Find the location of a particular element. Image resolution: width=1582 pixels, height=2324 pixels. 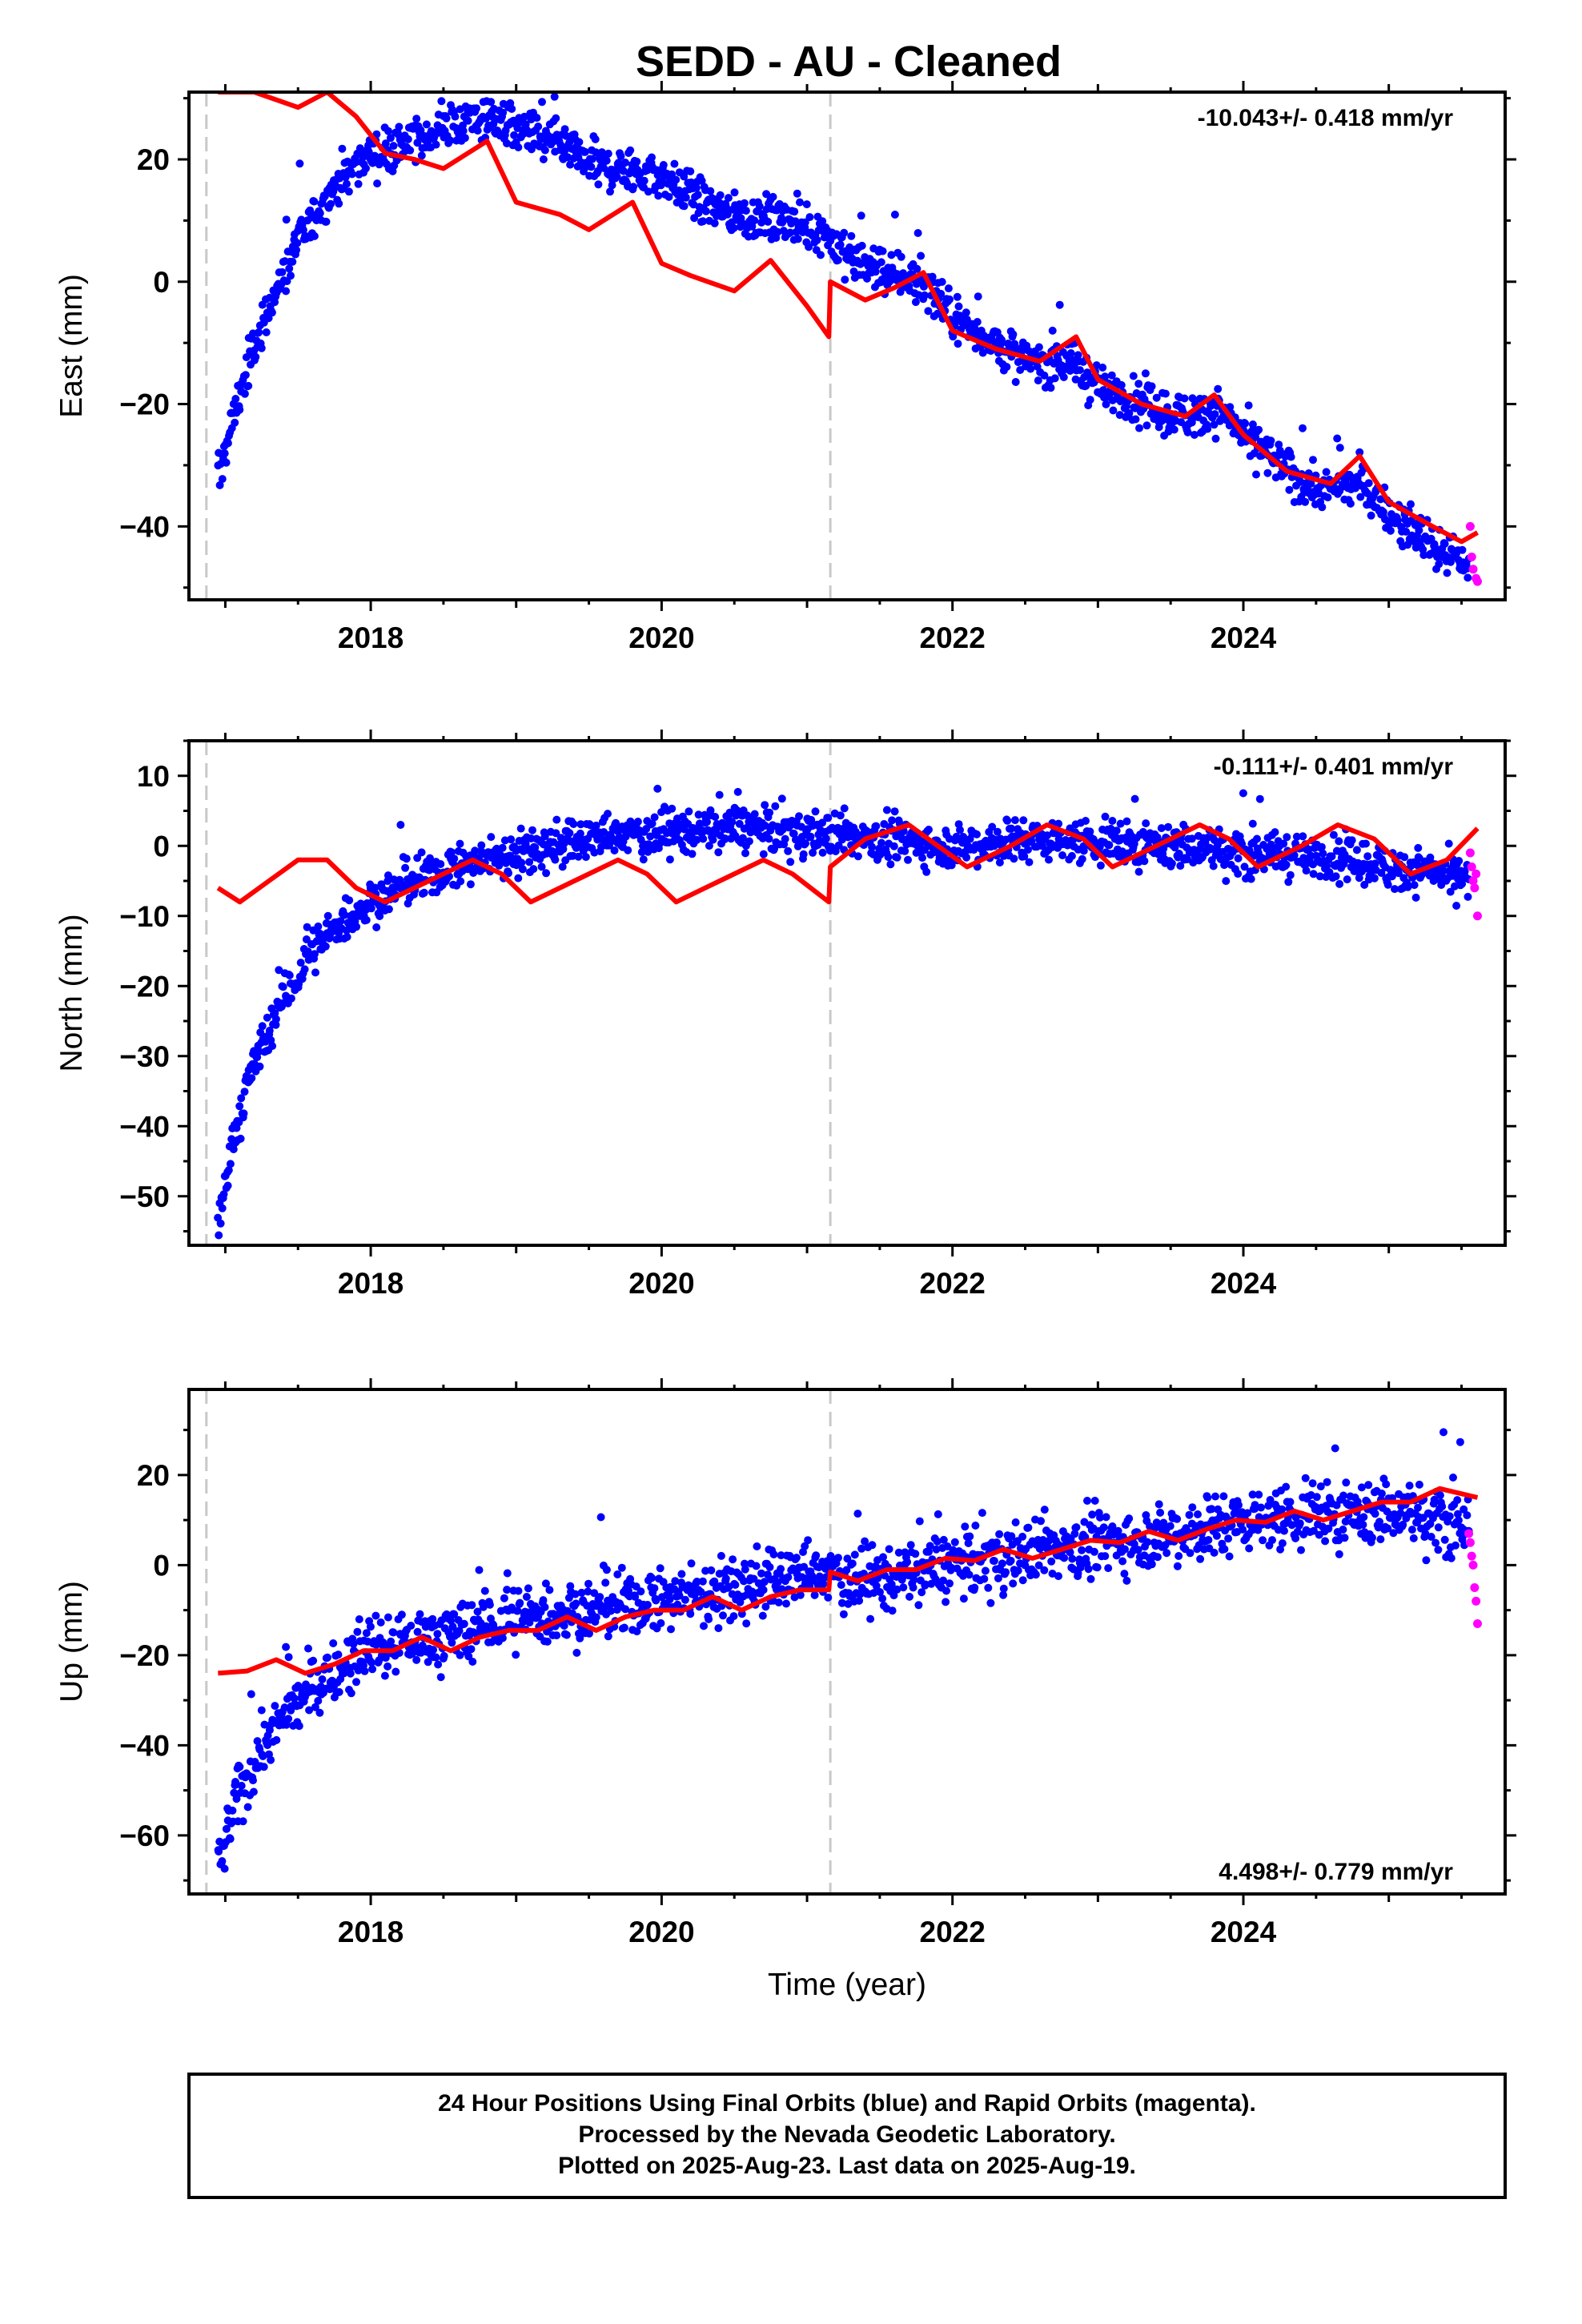

north-x-tick-label: 2022 is located at coordinates (953, 1283).